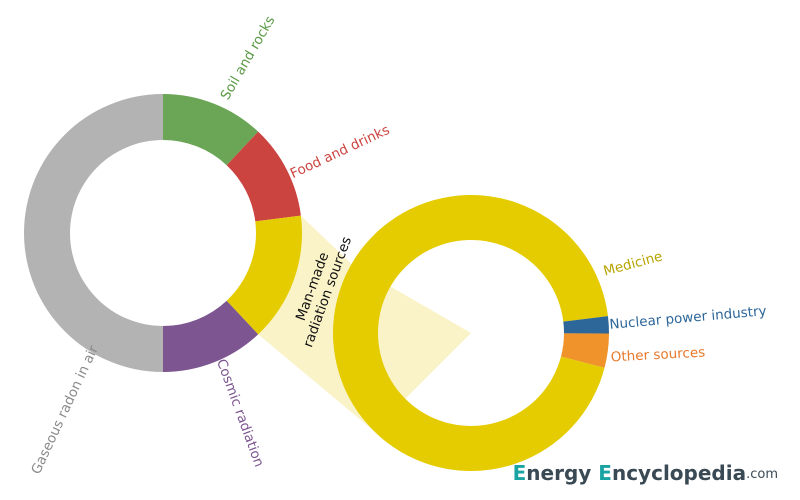 The width and height of the screenshot is (800, 500). Describe the element at coordinates (688, 318) in the screenshot. I see `segment-label: Nuclear power industry` at that location.